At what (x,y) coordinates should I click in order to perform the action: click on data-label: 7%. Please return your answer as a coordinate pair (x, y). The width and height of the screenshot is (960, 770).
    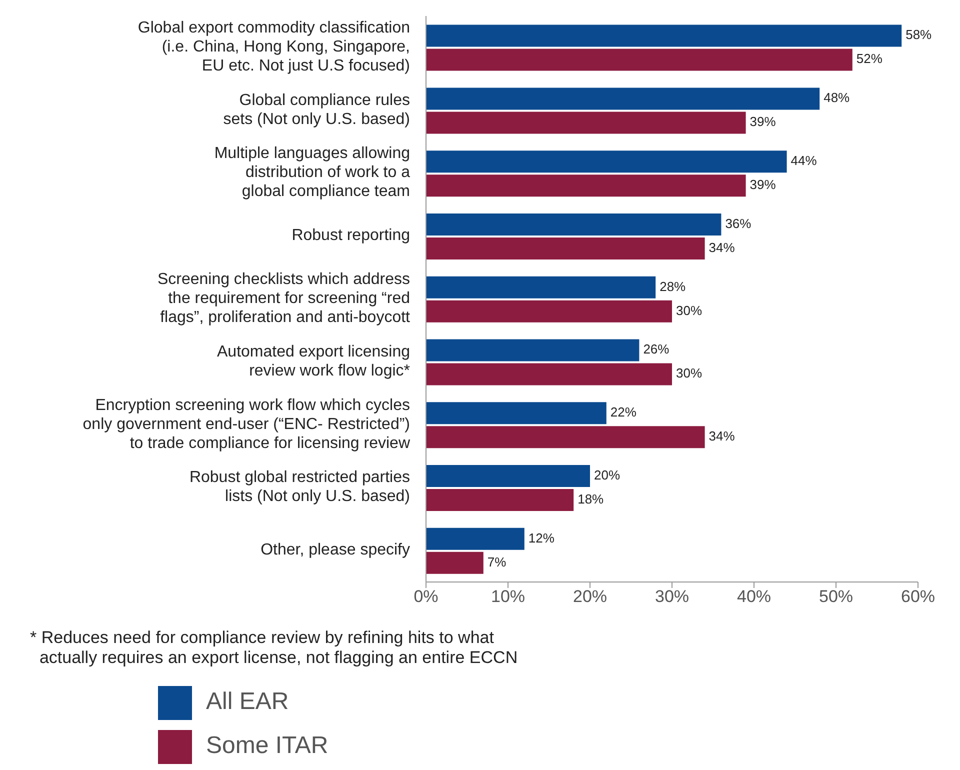
    Looking at the image, I should click on (497, 562).